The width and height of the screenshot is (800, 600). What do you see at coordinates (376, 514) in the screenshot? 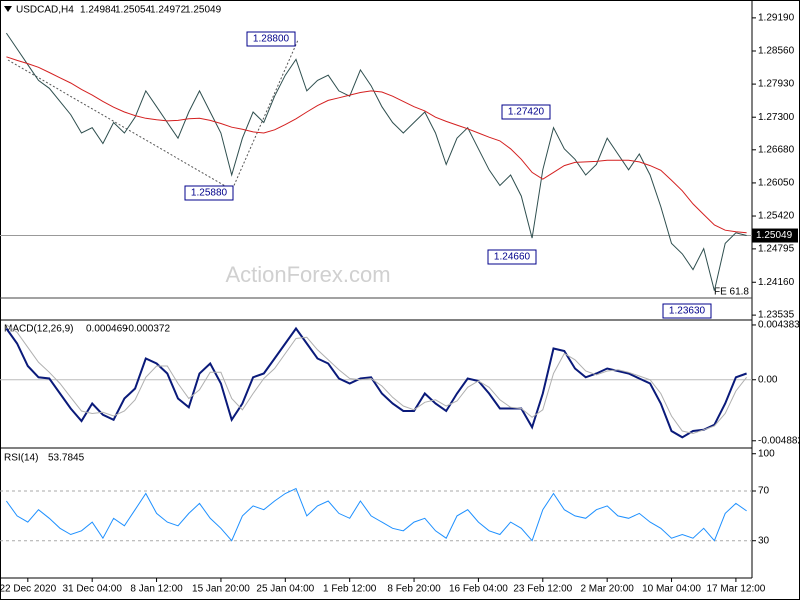
I see `series-line` at bounding box center [376, 514].